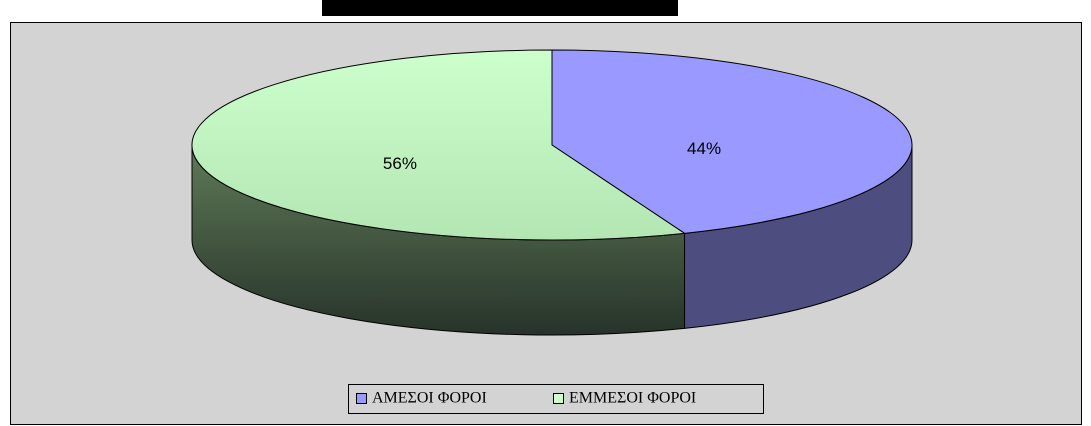 The image size is (1091, 426). I want to click on slice, so click(732, 141).